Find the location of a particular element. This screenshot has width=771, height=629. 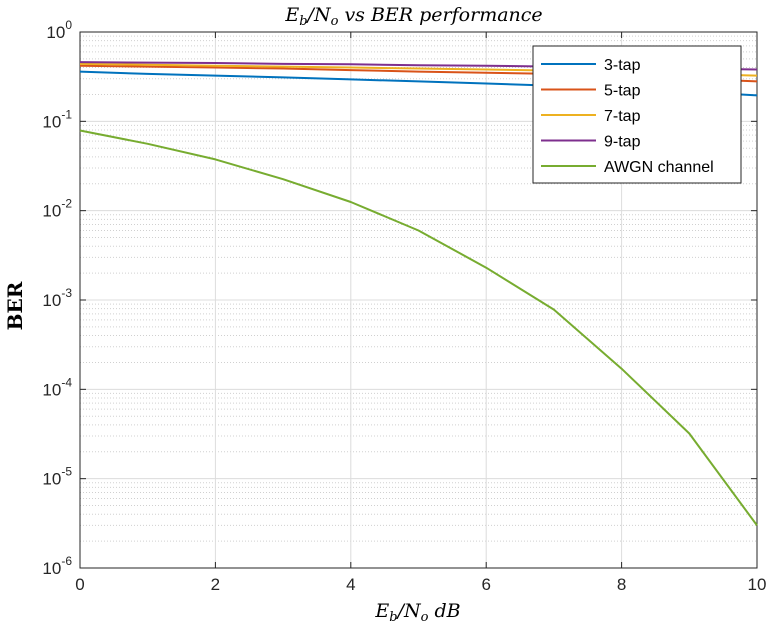

y-tick-label: 10⁰ is located at coordinates (59, 30).